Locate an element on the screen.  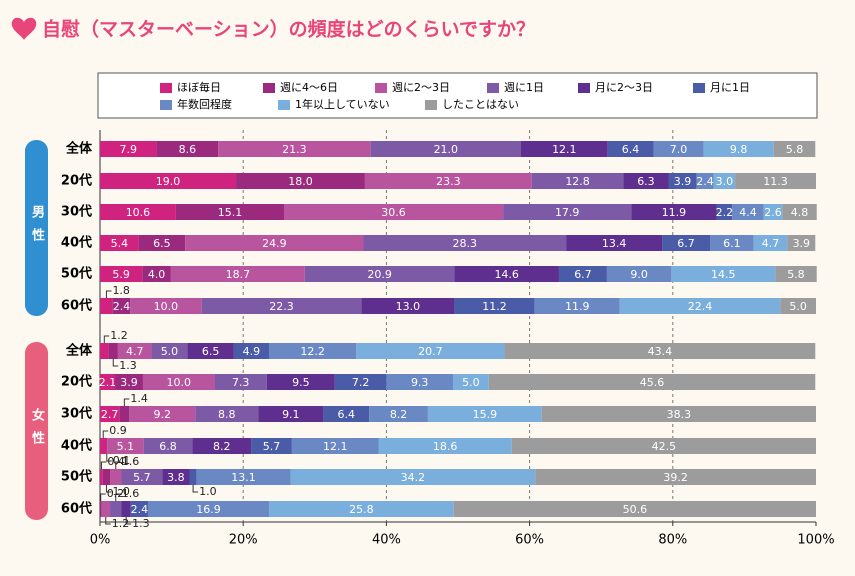
data-label: 12.1 is located at coordinates (335, 446).